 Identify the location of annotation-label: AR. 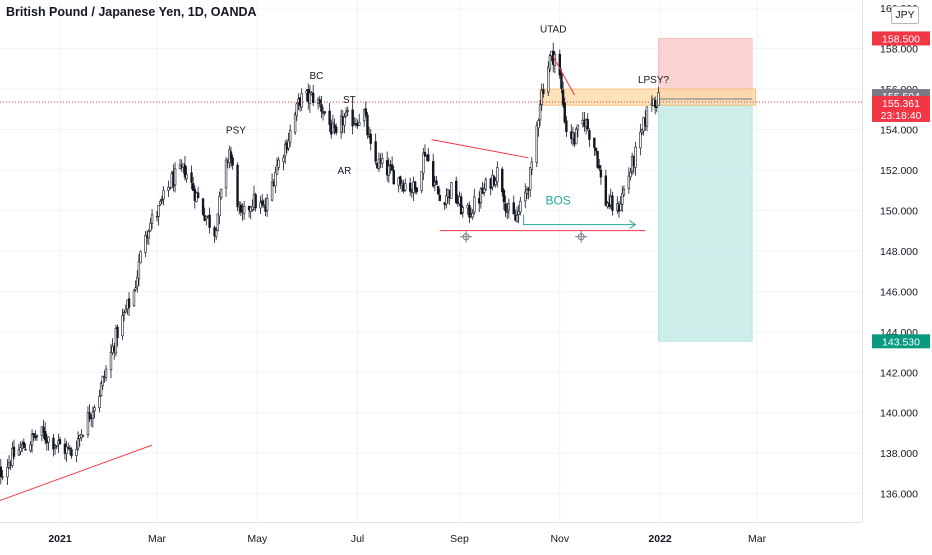
(344, 171).